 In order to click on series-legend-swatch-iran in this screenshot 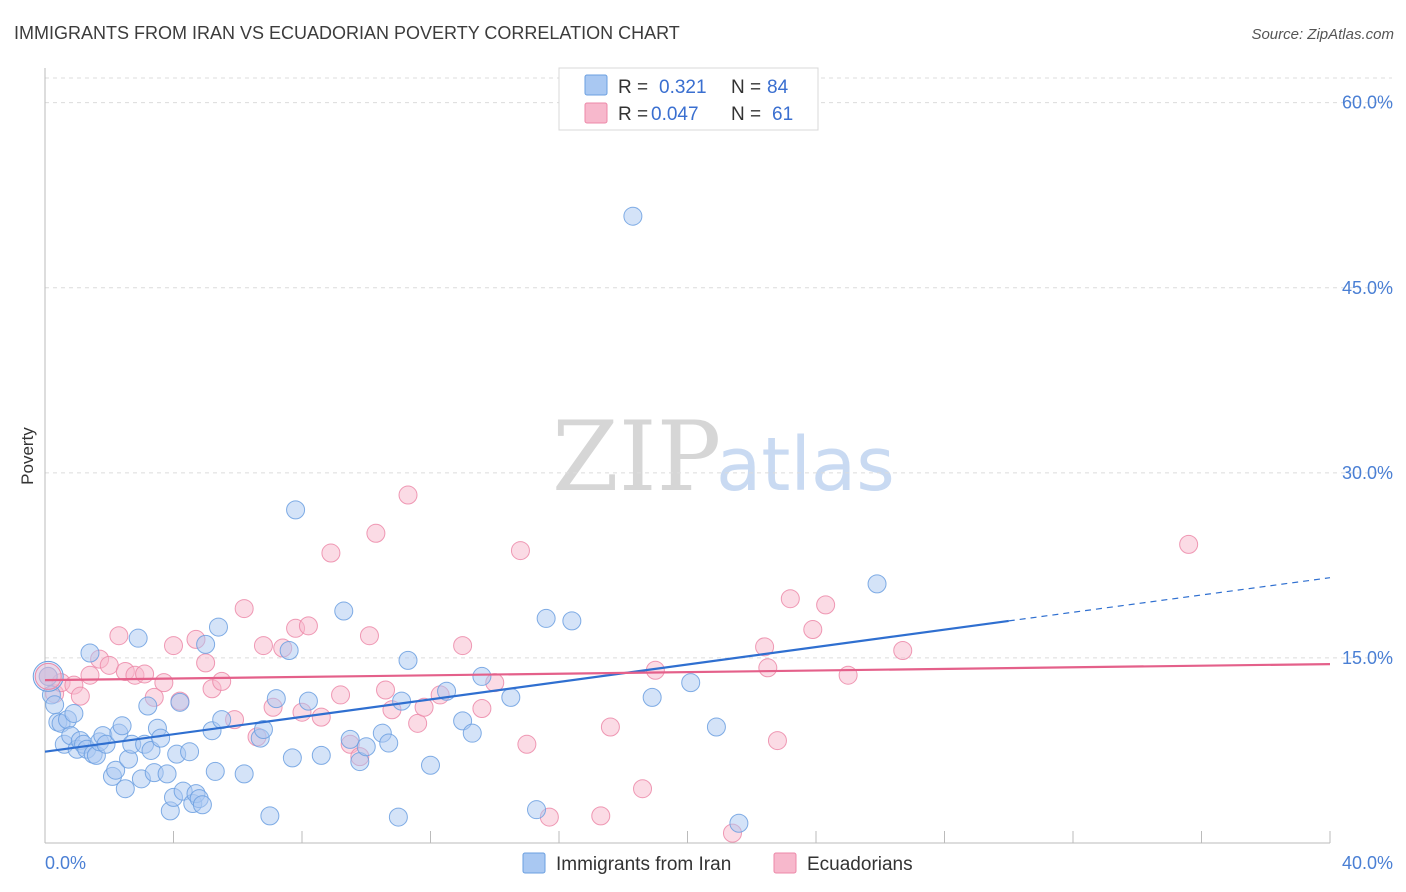, I will do `click(534, 863)`.